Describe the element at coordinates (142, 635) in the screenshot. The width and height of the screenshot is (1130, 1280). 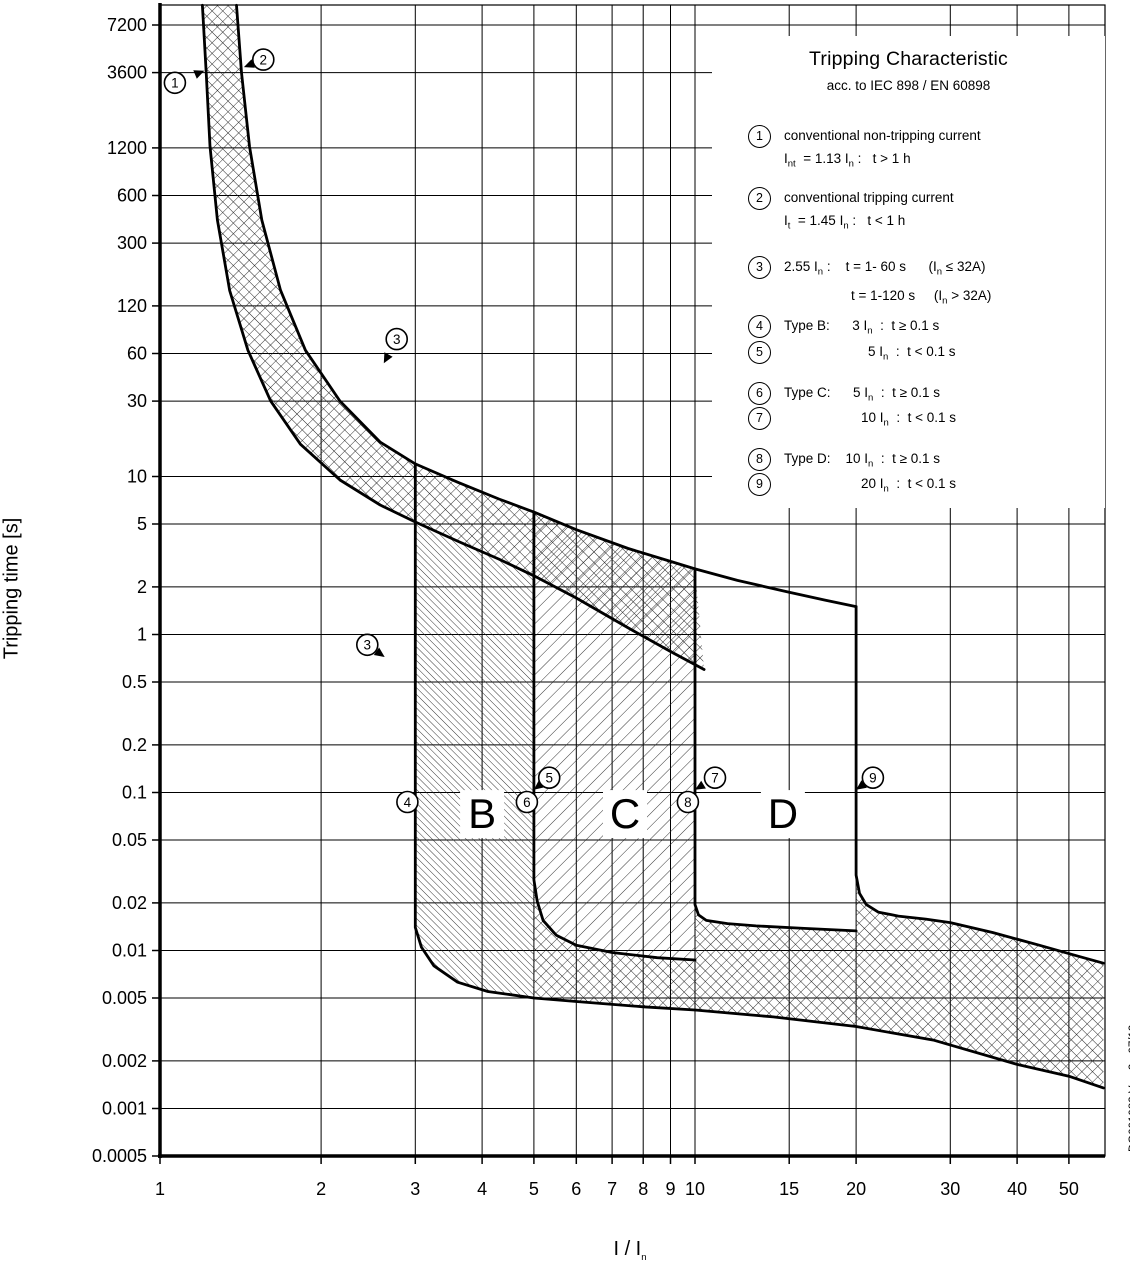
I see `y-tick-label: 1` at that location.